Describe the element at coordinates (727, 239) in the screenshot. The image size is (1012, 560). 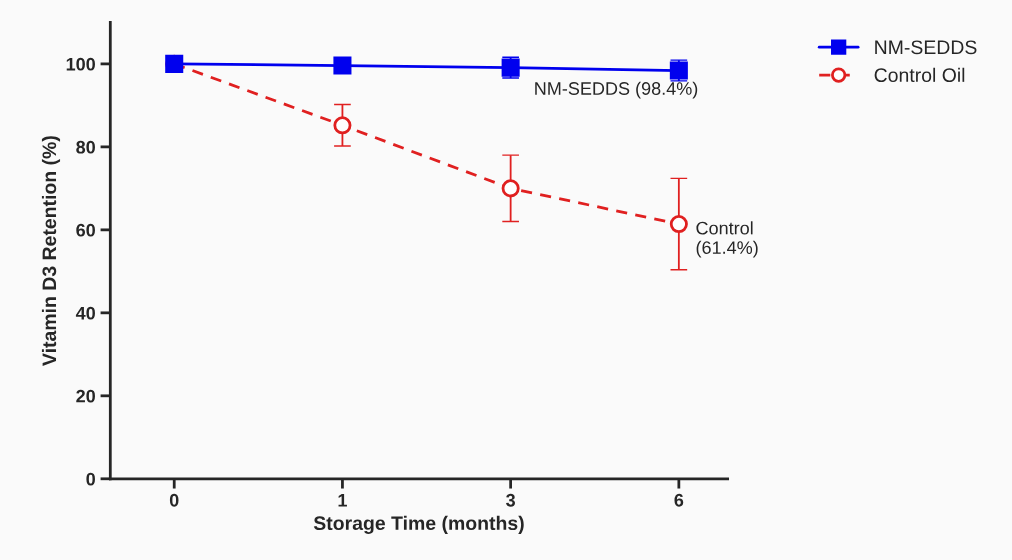
I see `annotation: Control (61.4%)` at that location.